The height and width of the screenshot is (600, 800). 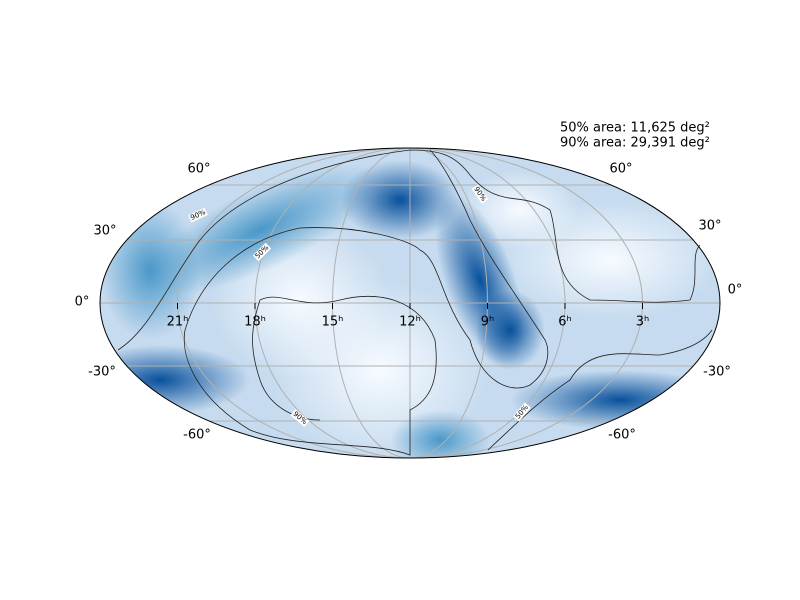 What do you see at coordinates (410, 306) in the screenshot?
I see `ra-ticks` at bounding box center [410, 306].